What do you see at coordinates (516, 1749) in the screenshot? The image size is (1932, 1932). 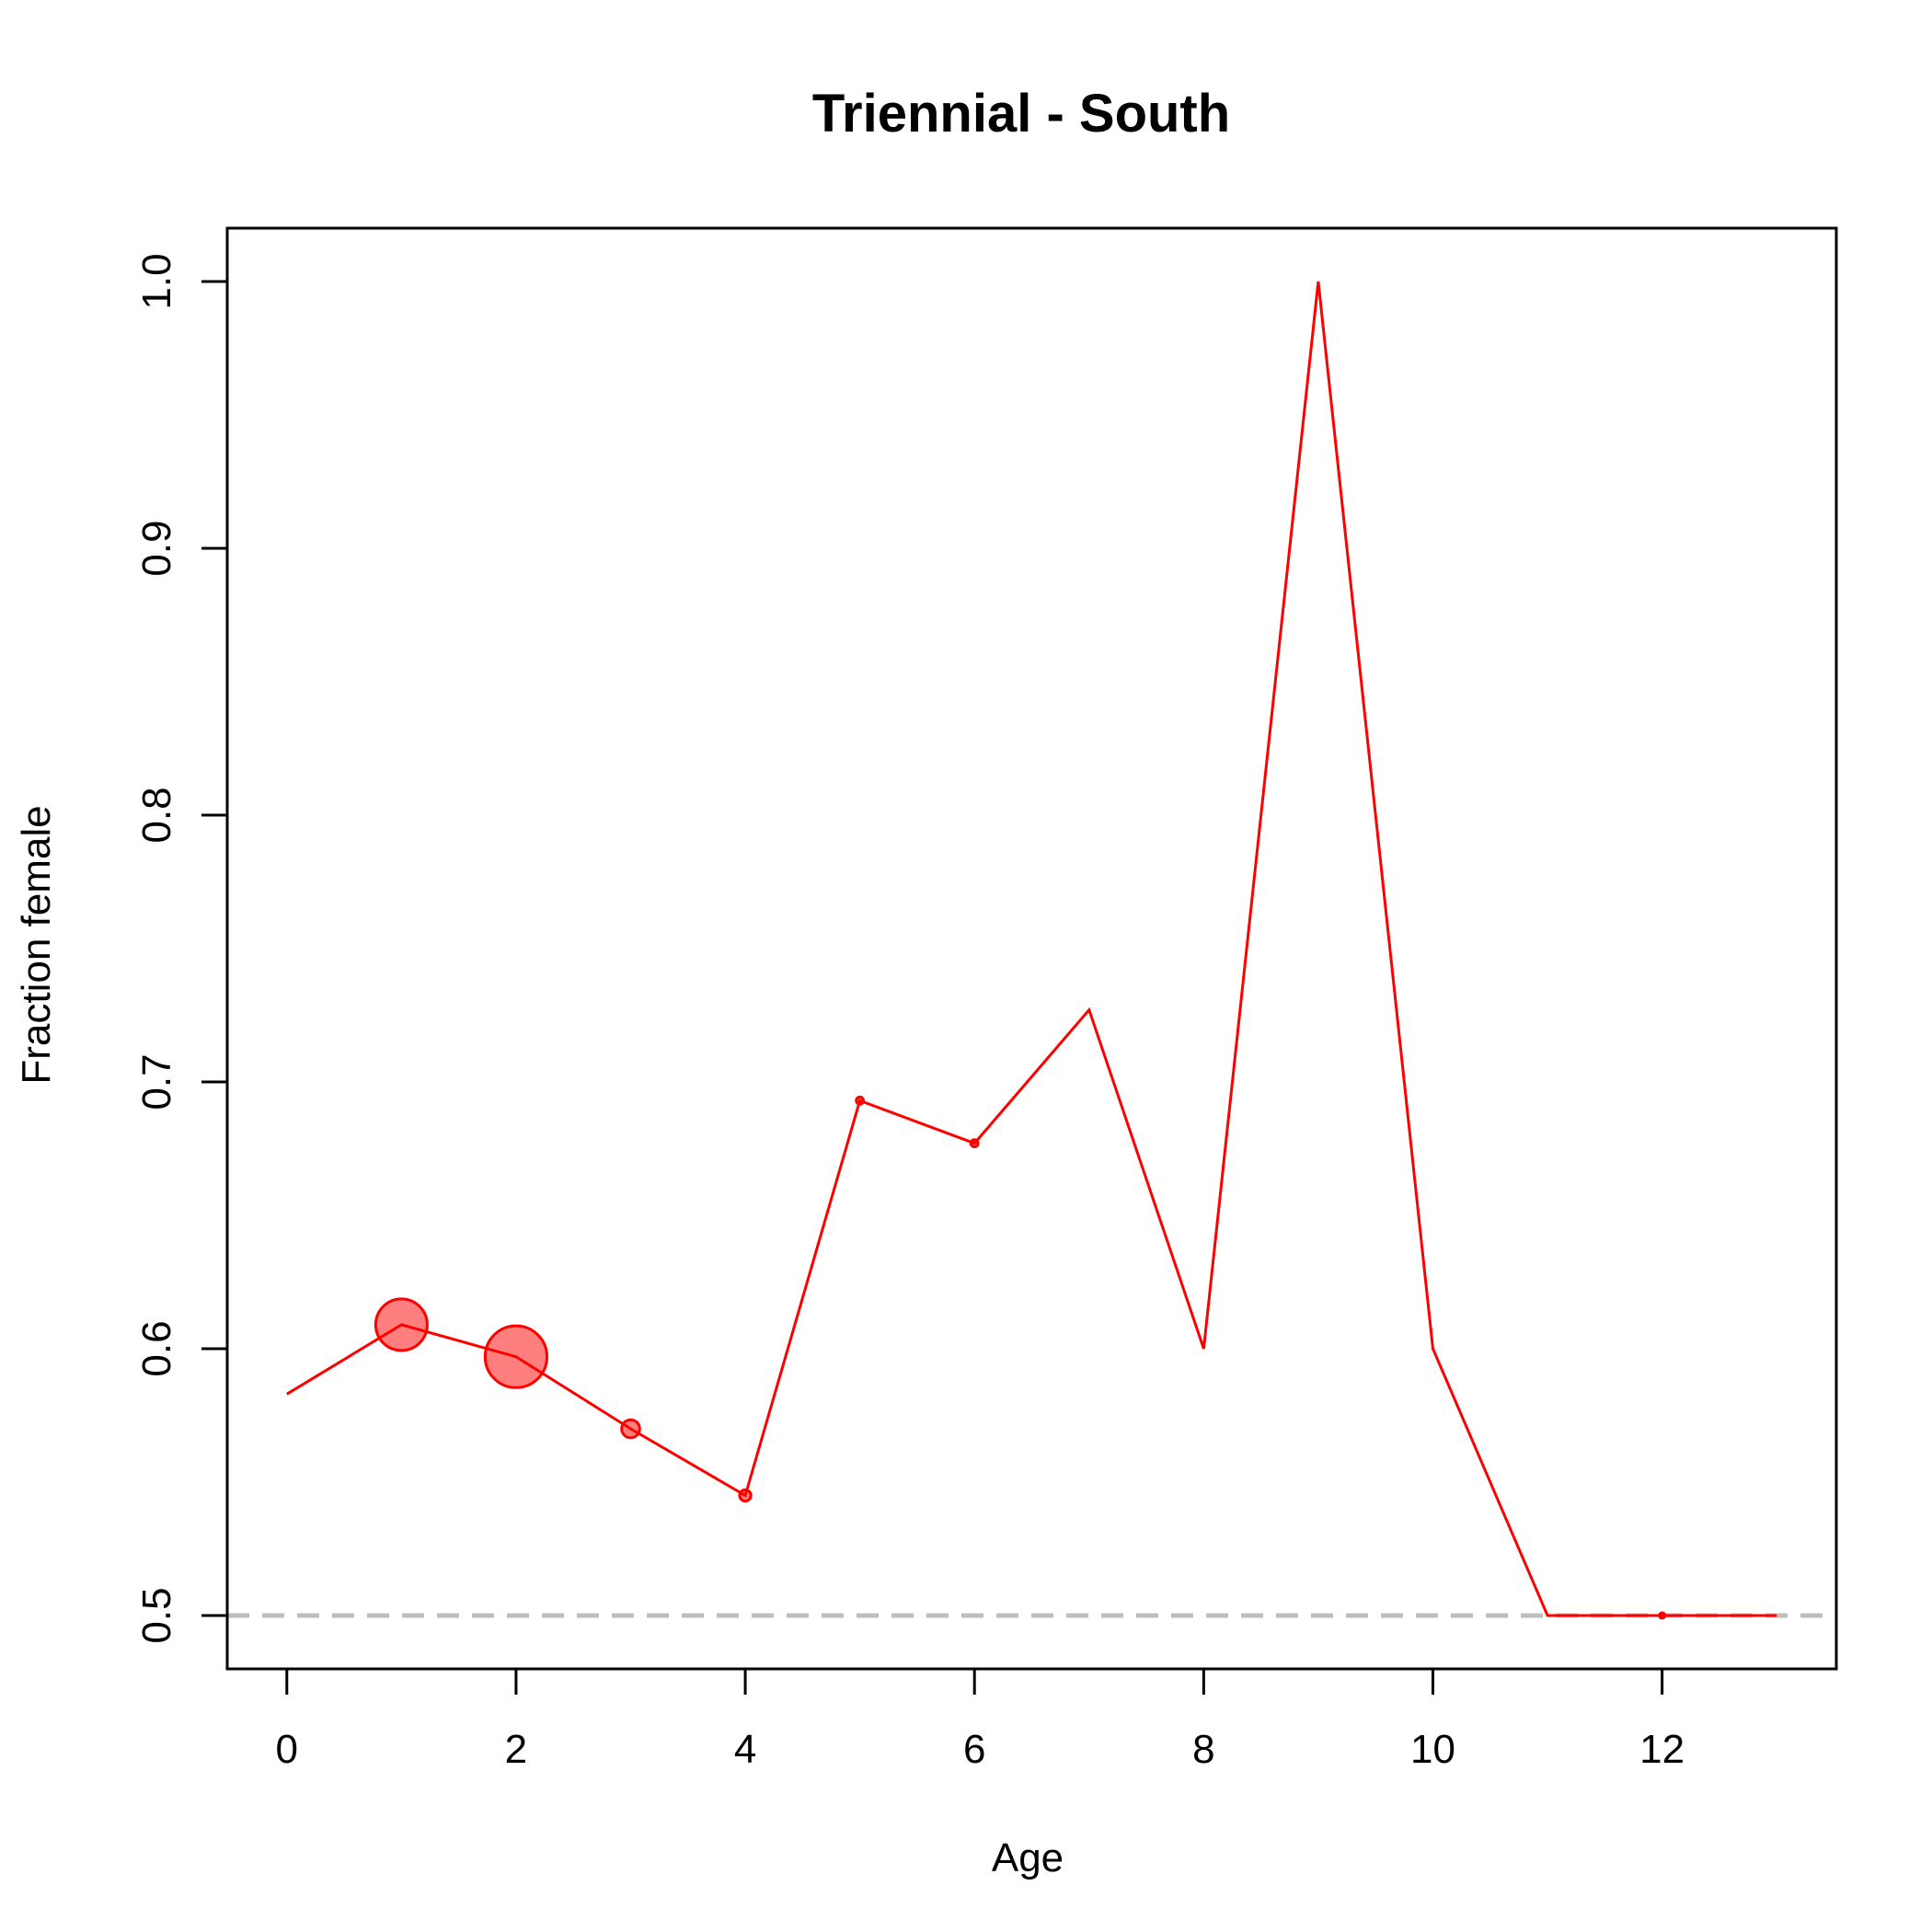 I see `x-tick-label: 2` at bounding box center [516, 1749].